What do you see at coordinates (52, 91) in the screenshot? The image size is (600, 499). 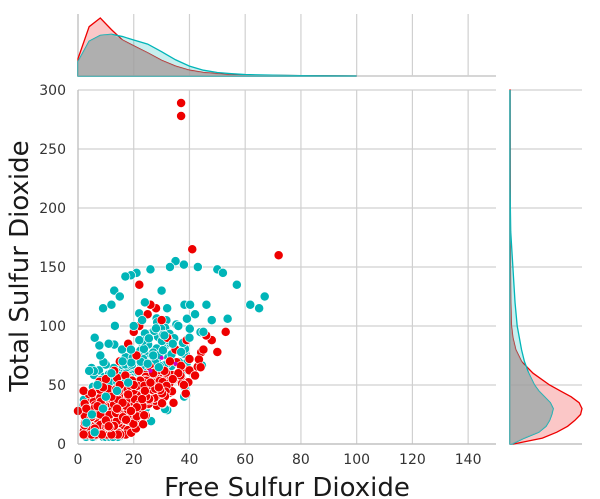 I see `y-tick-label: 300` at bounding box center [52, 91].